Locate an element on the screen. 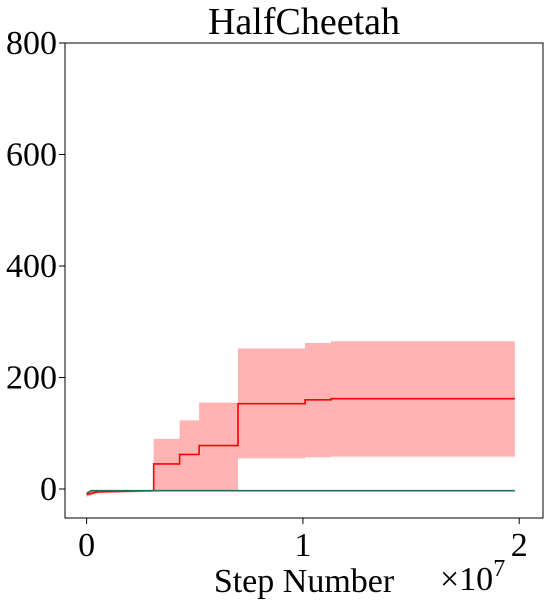  x-tick-label: 2 is located at coordinates (519, 545).